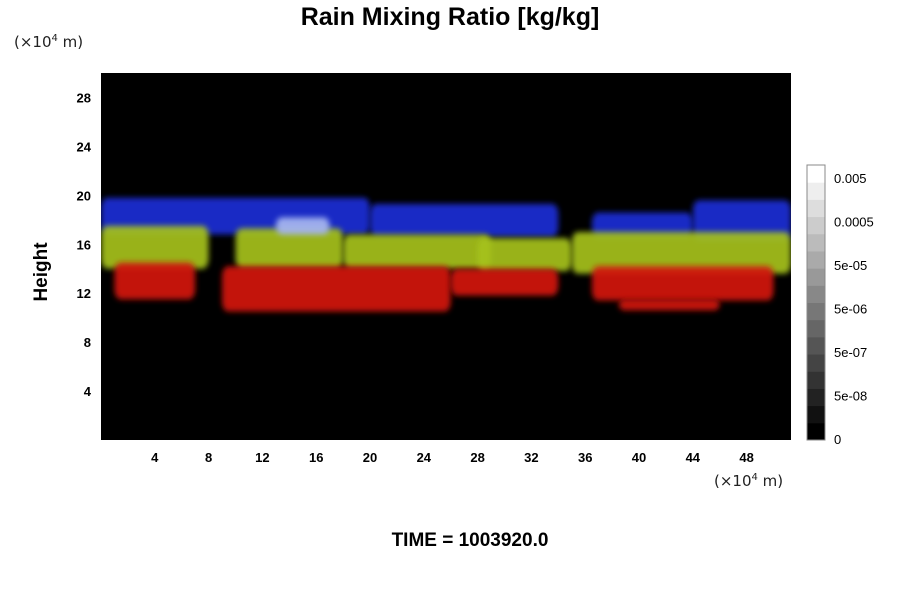 Image resolution: width=900 pixels, height=600 pixels. What do you see at coordinates (585, 457) in the screenshot?
I see `x-tick-label: 36` at bounding box center [585, 457].